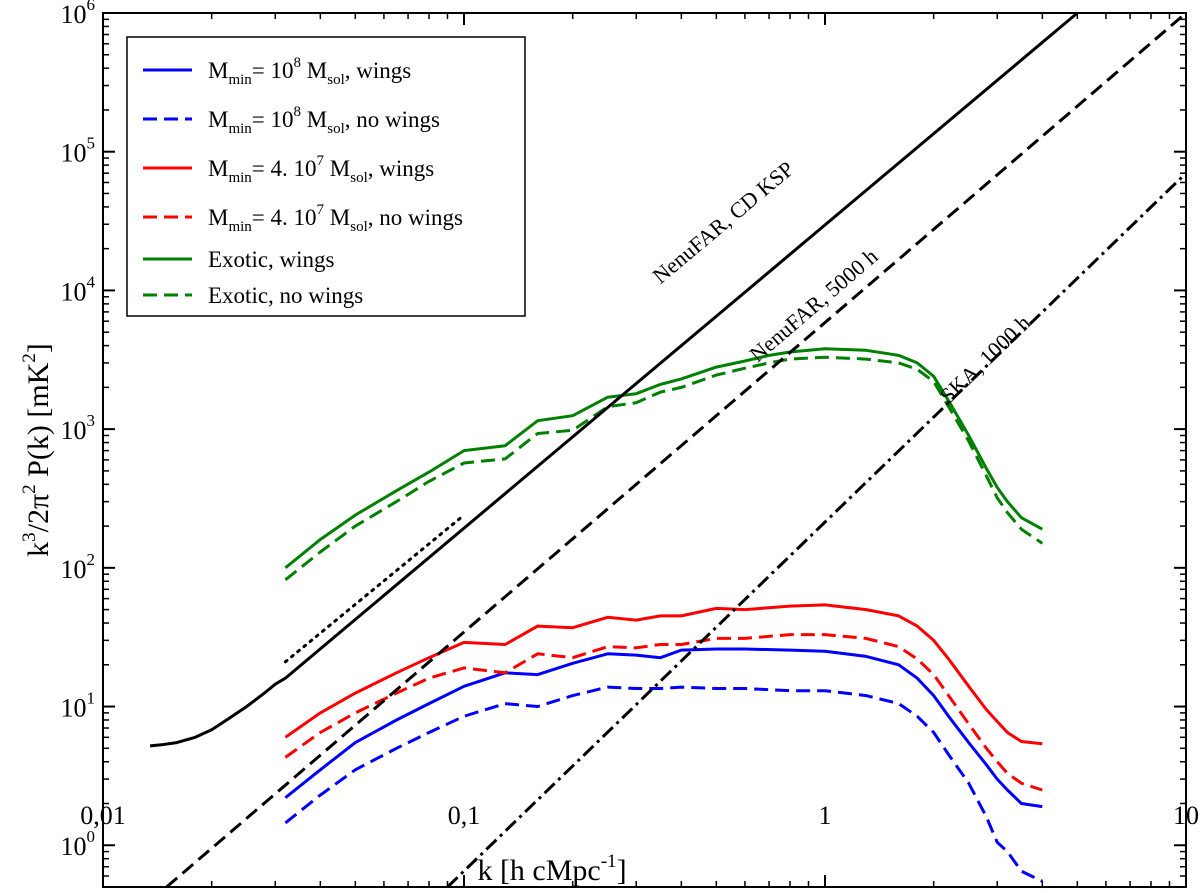 The width and height of the screenshot is (1200, 893). I want to click on series-line-m-min-10-8-m-sol-wings, so click(663, 728).